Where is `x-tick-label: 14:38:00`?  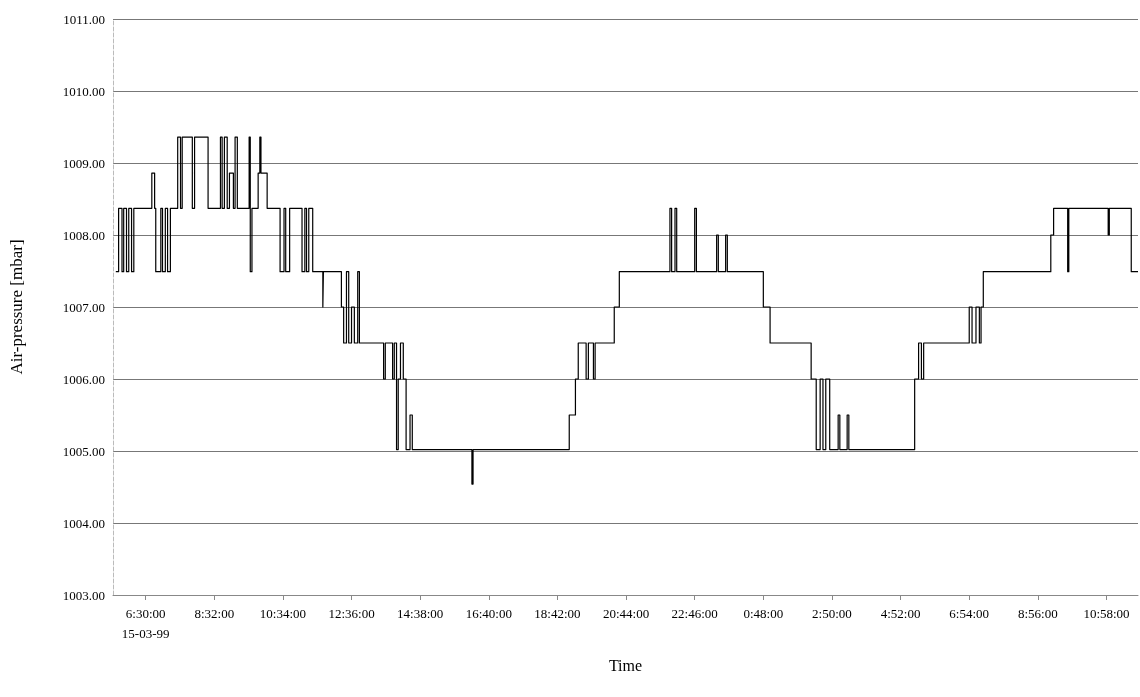
x-tick-label: 14:38:00 is located at coordinates (420, 613).